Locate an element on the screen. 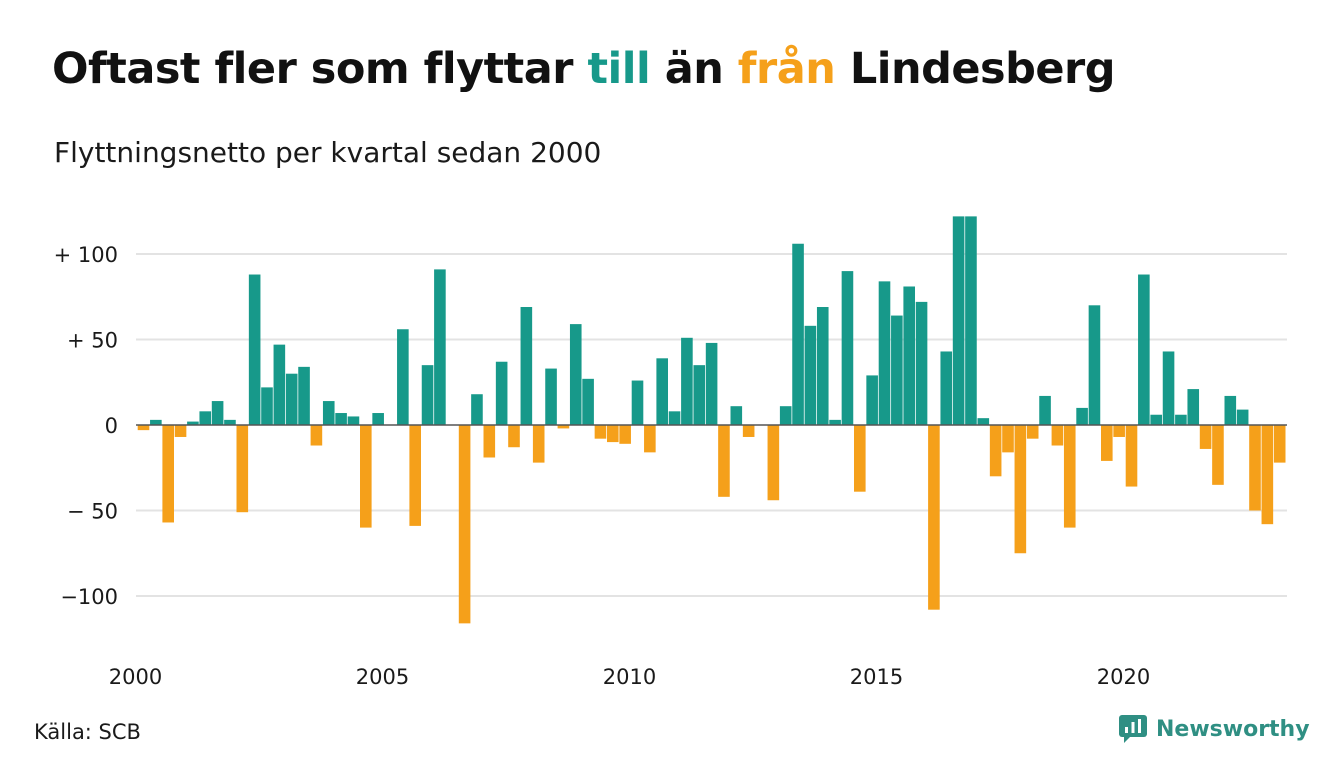 Image resolution: width=1340 pixels, height=780 pixels. source-note: Källa: SCB is located at coordinates (87, 732).